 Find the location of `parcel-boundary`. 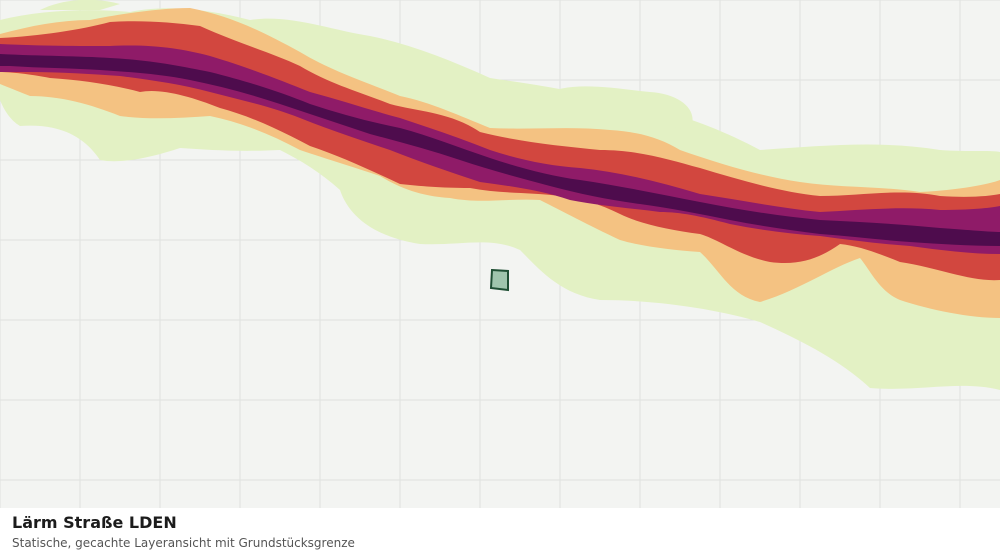

parcel-boundary is located at coordinates (499, 280).